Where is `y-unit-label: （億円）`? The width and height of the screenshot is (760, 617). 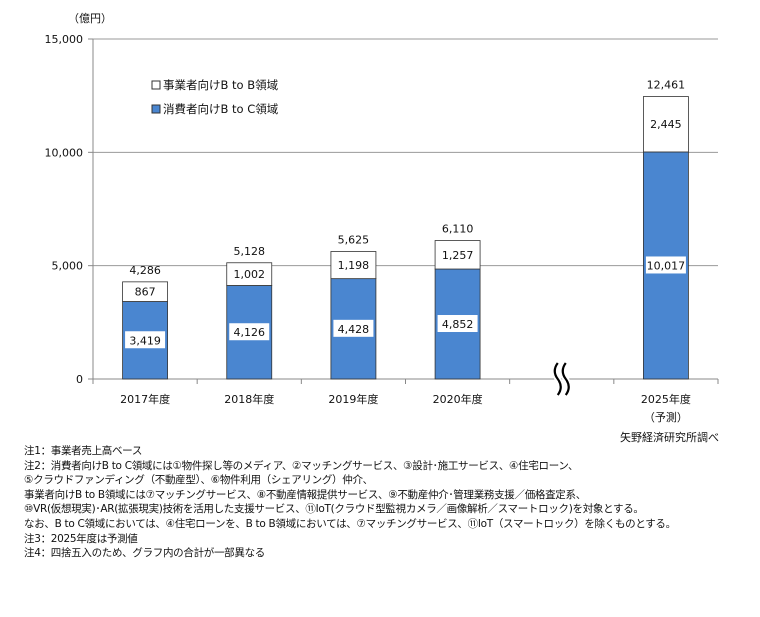
y-unit-label: （億円） is located at coordinates (90, 18).